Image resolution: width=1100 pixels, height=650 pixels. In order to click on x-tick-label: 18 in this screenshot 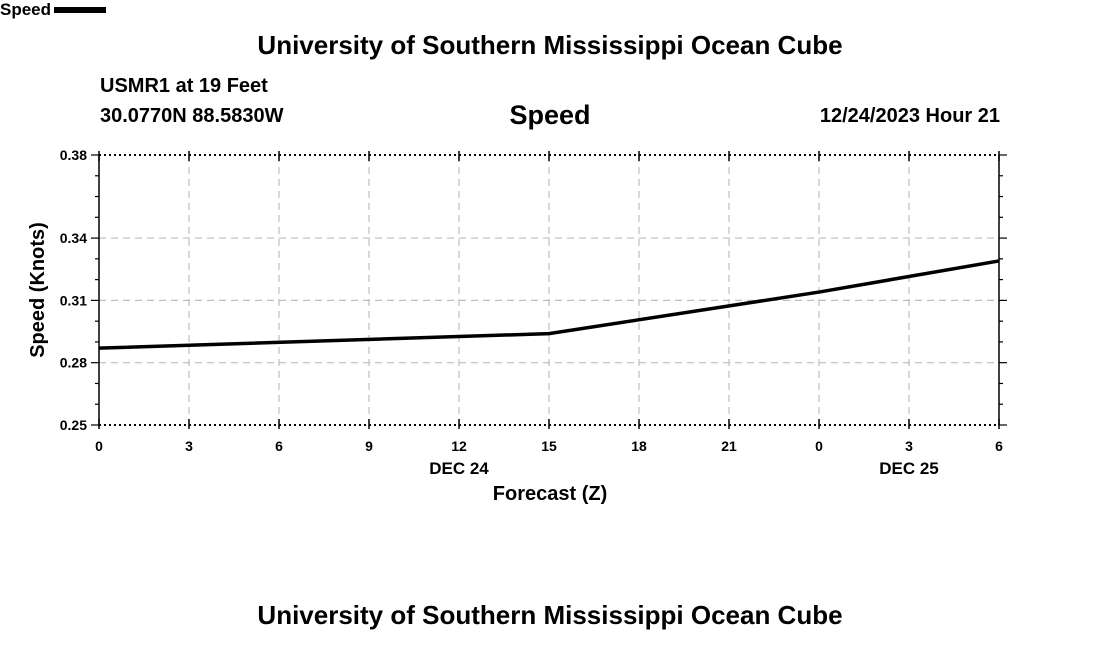, I will do `click(639, 446)`.